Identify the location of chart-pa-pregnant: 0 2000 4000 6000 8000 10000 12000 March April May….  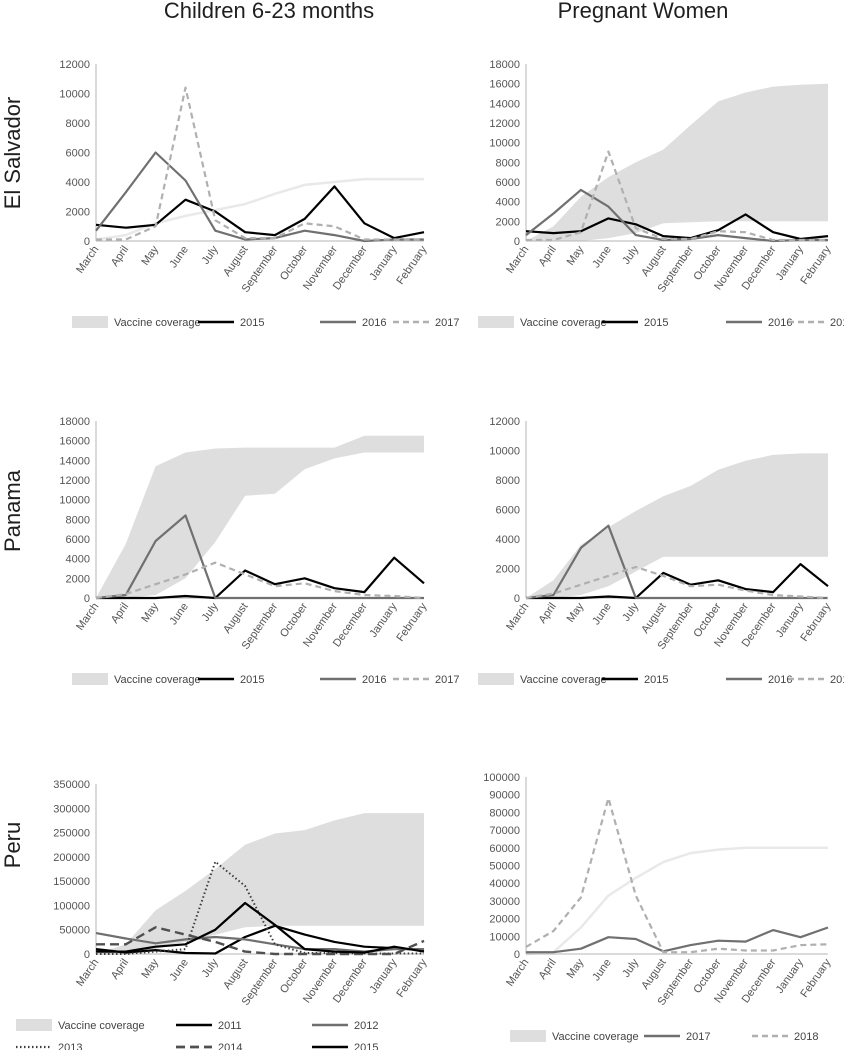
(661, 551).